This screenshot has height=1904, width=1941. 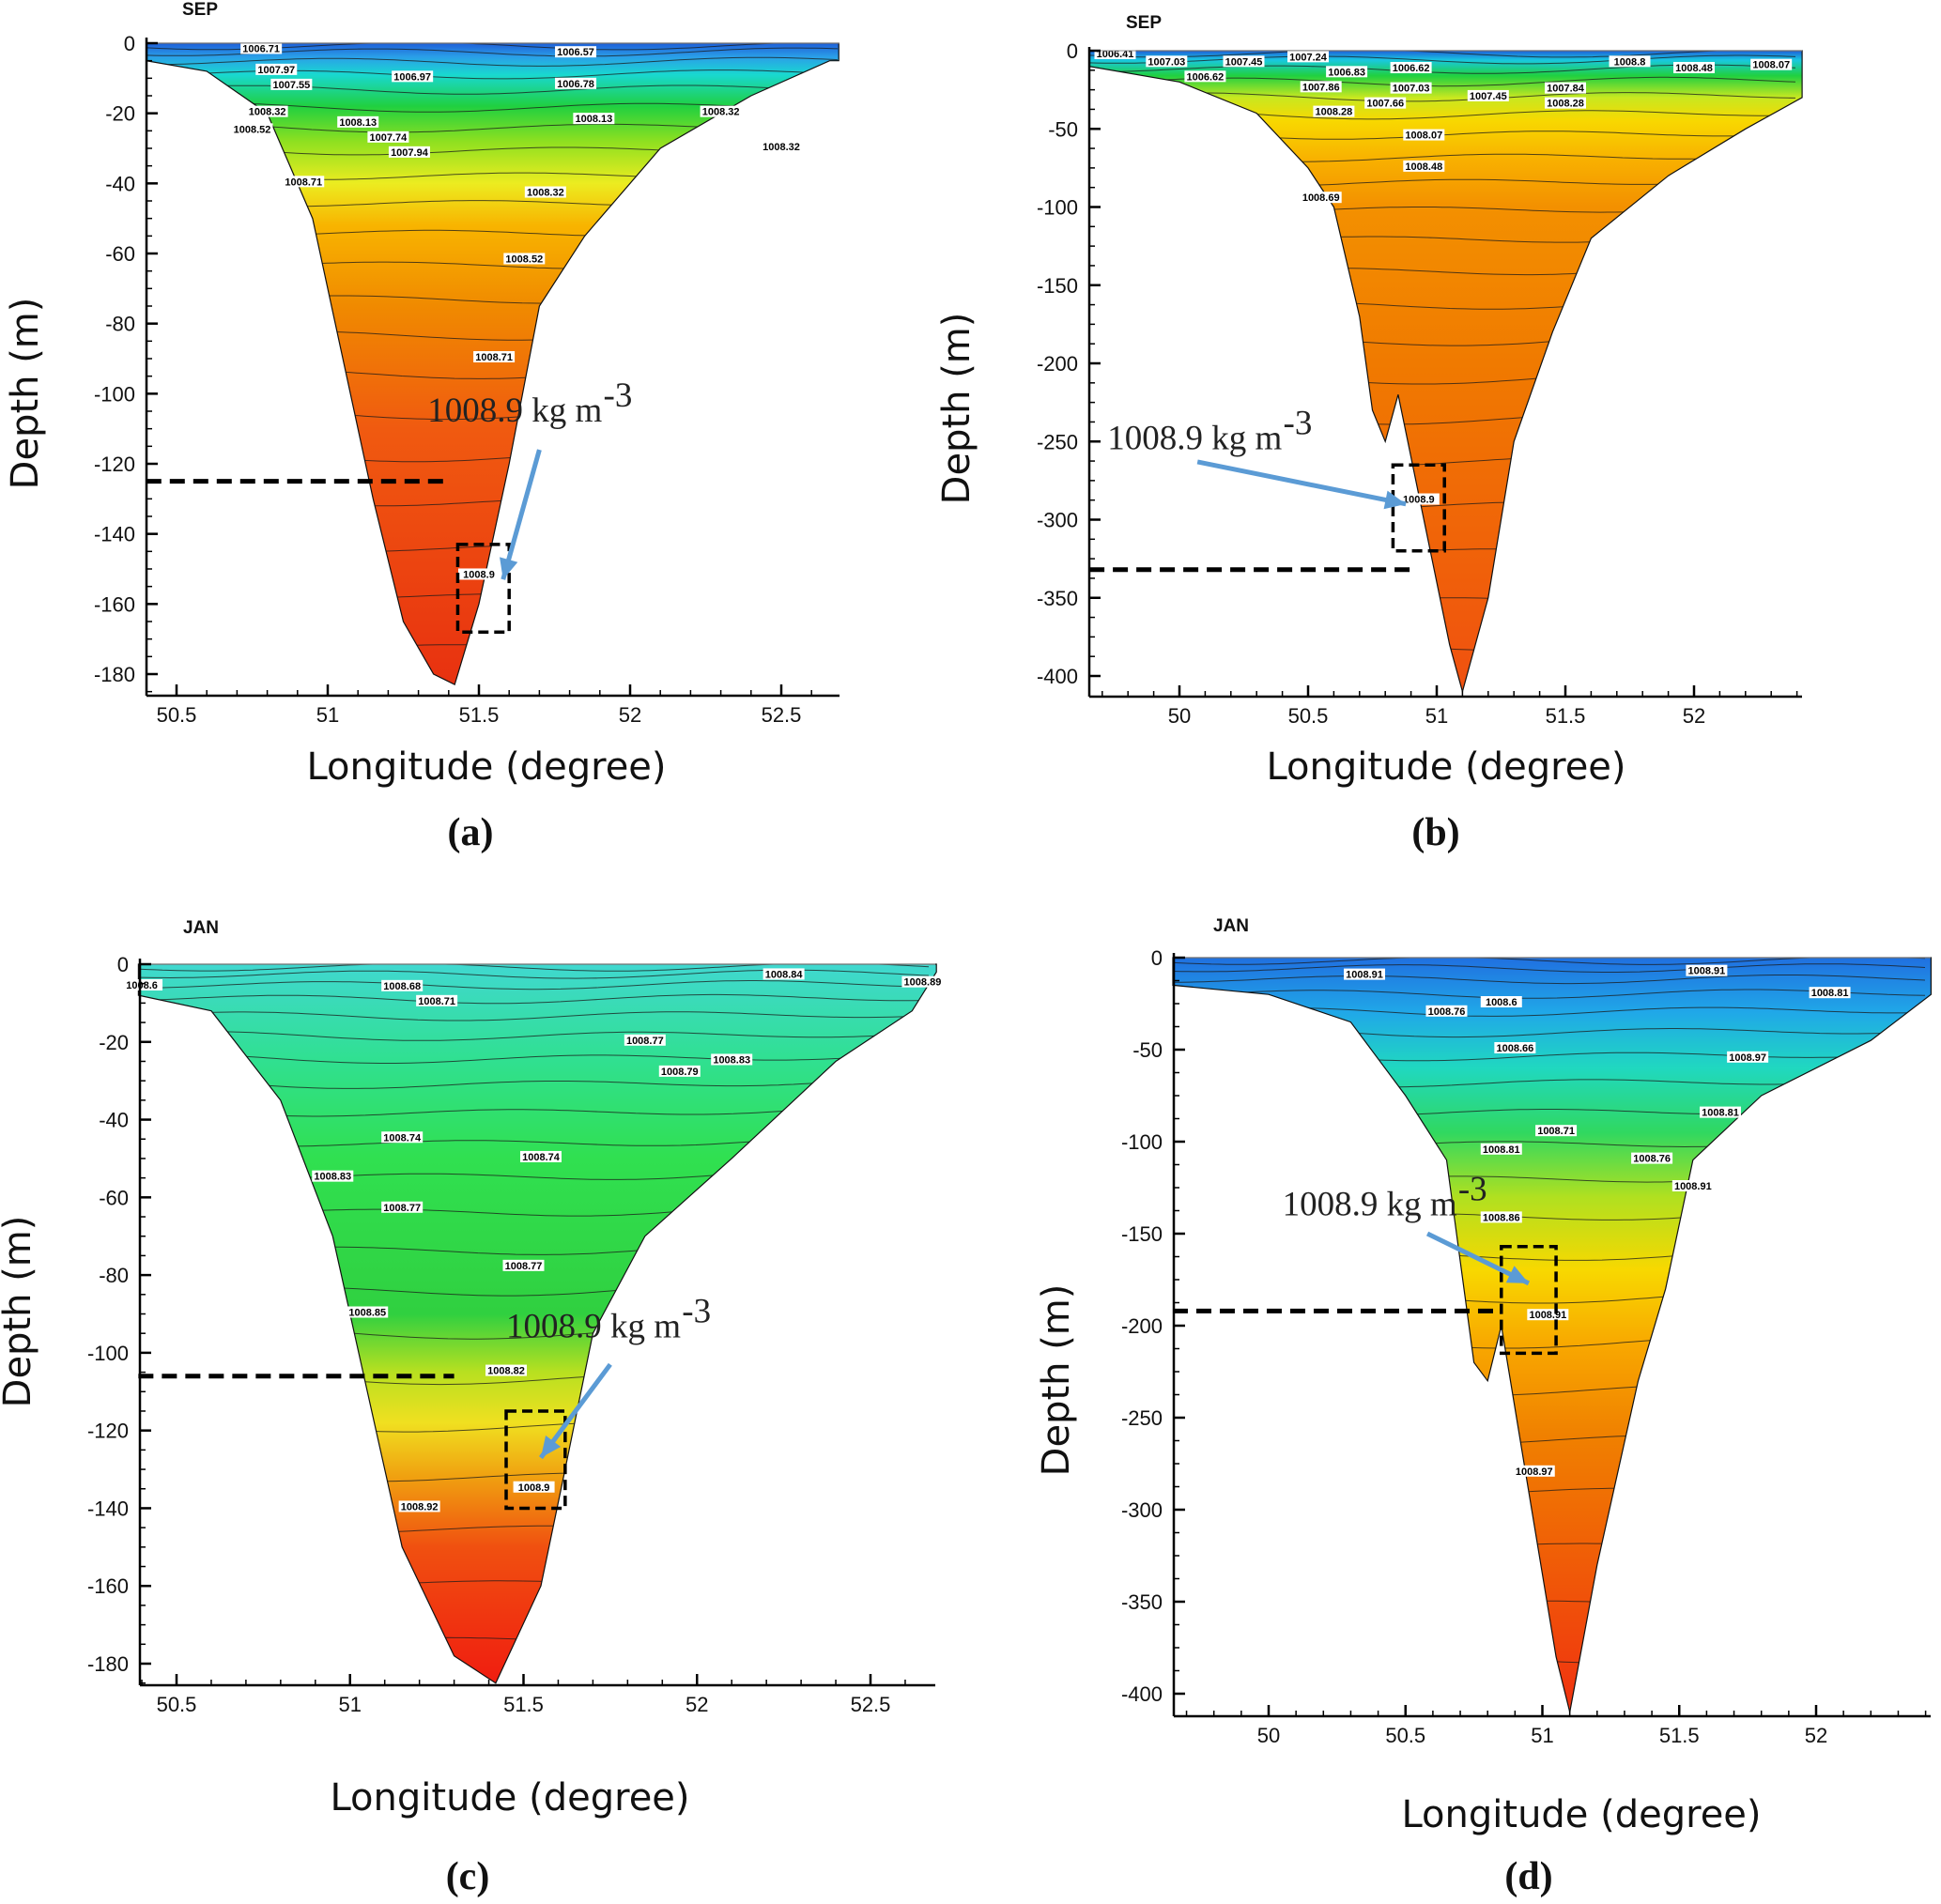 I want to click on contour-label: 1006.97, so click(x=413, y=76).